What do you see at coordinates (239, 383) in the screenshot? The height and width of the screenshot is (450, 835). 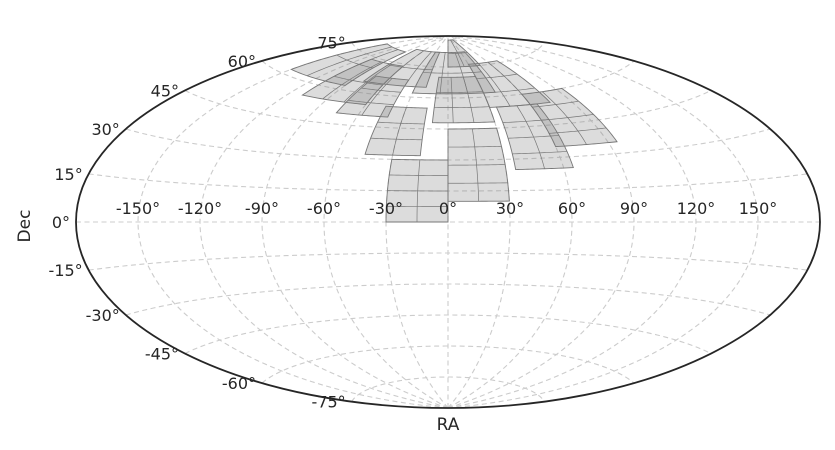 I see `dec-tick-label: -60°` at bounding box center [239, 383].